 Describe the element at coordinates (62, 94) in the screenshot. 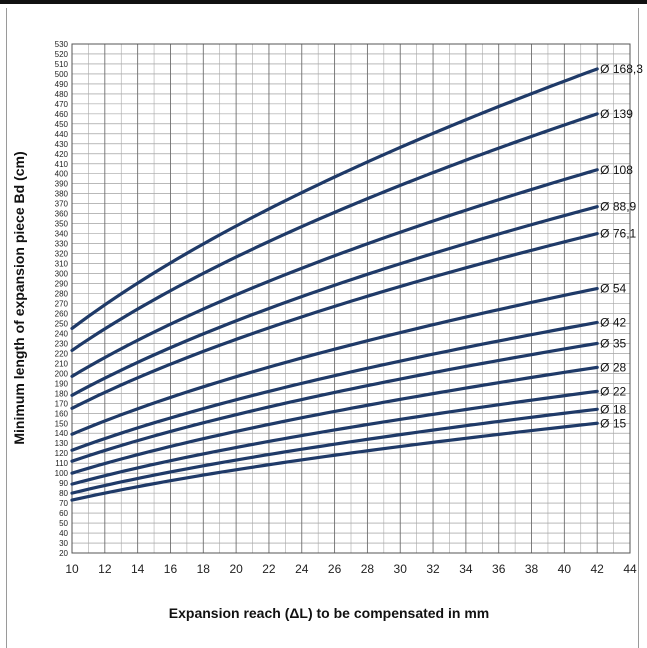

I see `y-tick-label: 480` at that location.